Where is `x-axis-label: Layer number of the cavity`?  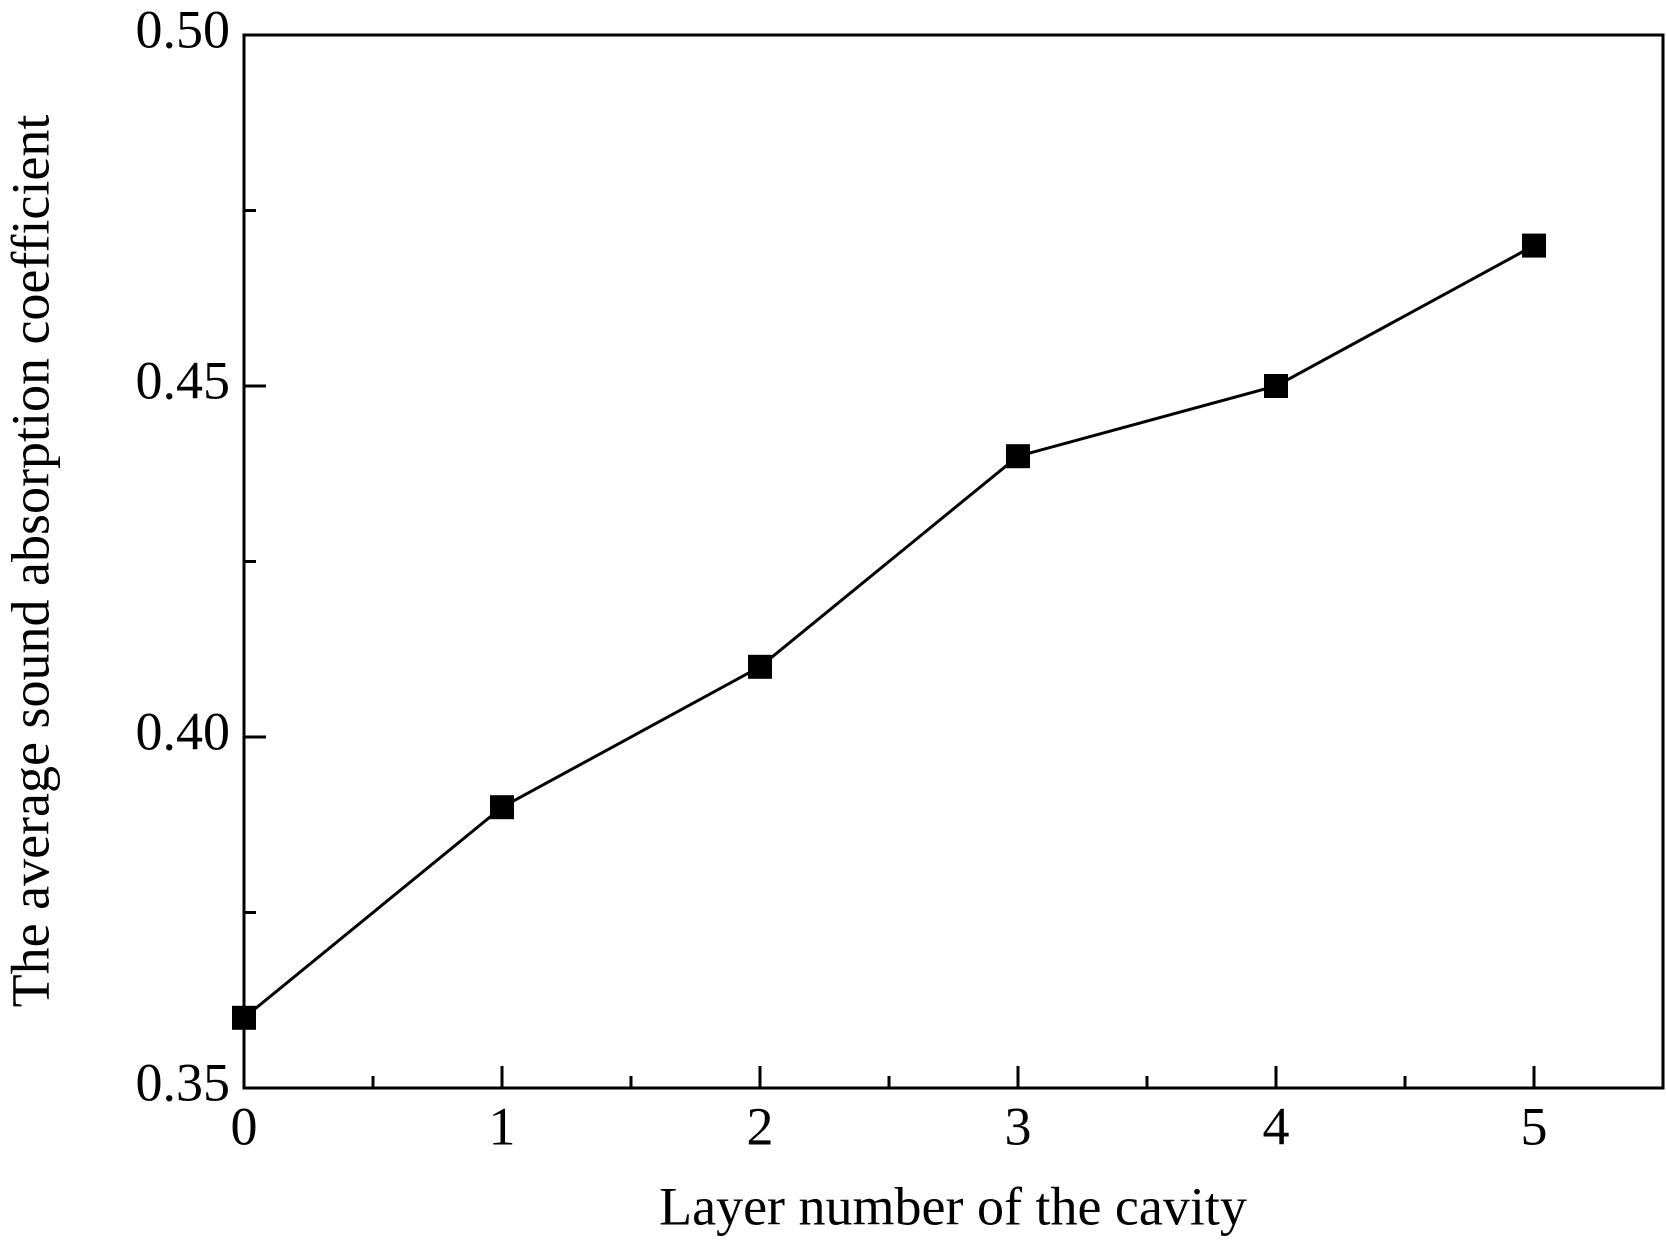
x-axis-label: Layer number of the cavity is located at coordinates (953, 1206).